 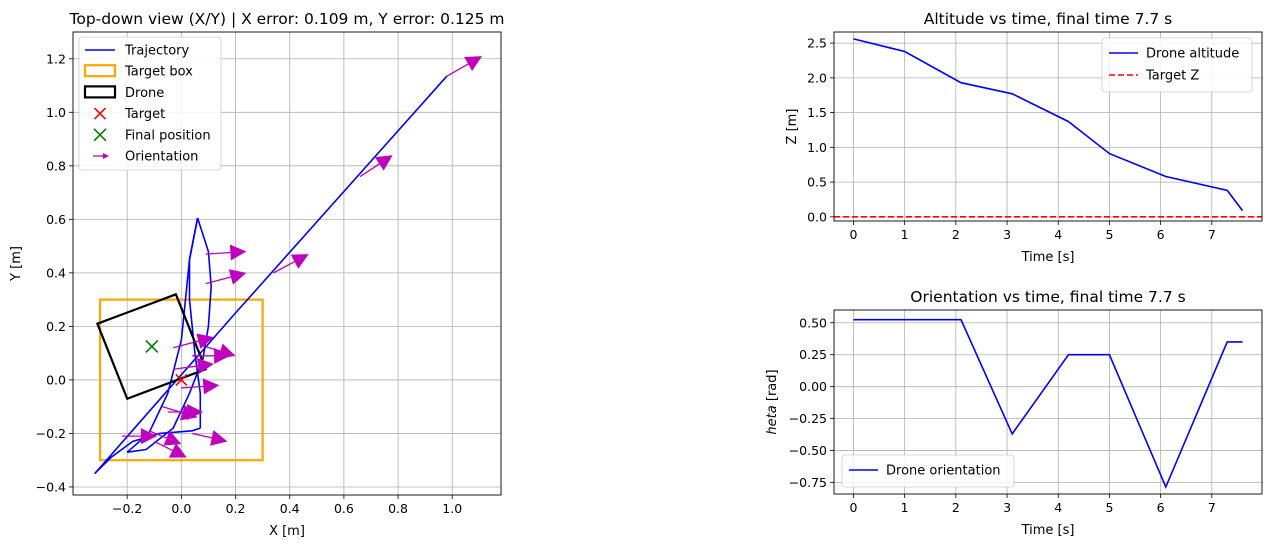 I want to click on legend-label: Target, so click(x=144, y=114).